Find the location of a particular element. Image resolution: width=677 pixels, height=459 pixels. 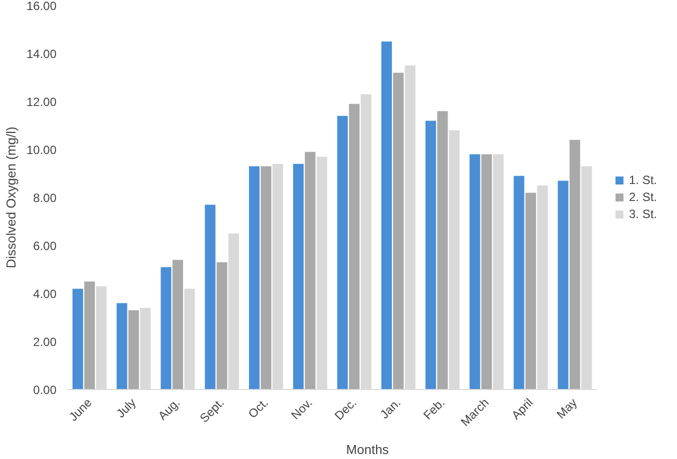

y-tick-label: 14.00 is located at coordinates (41, 54).